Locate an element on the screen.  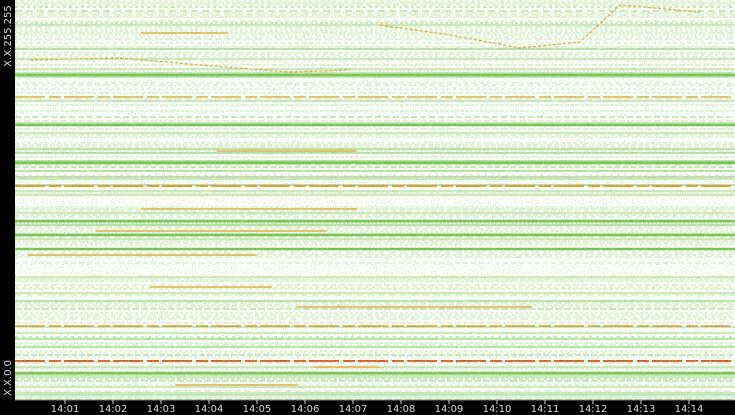
x-tick-label: 14:10 is located at coordinates (497, 409).